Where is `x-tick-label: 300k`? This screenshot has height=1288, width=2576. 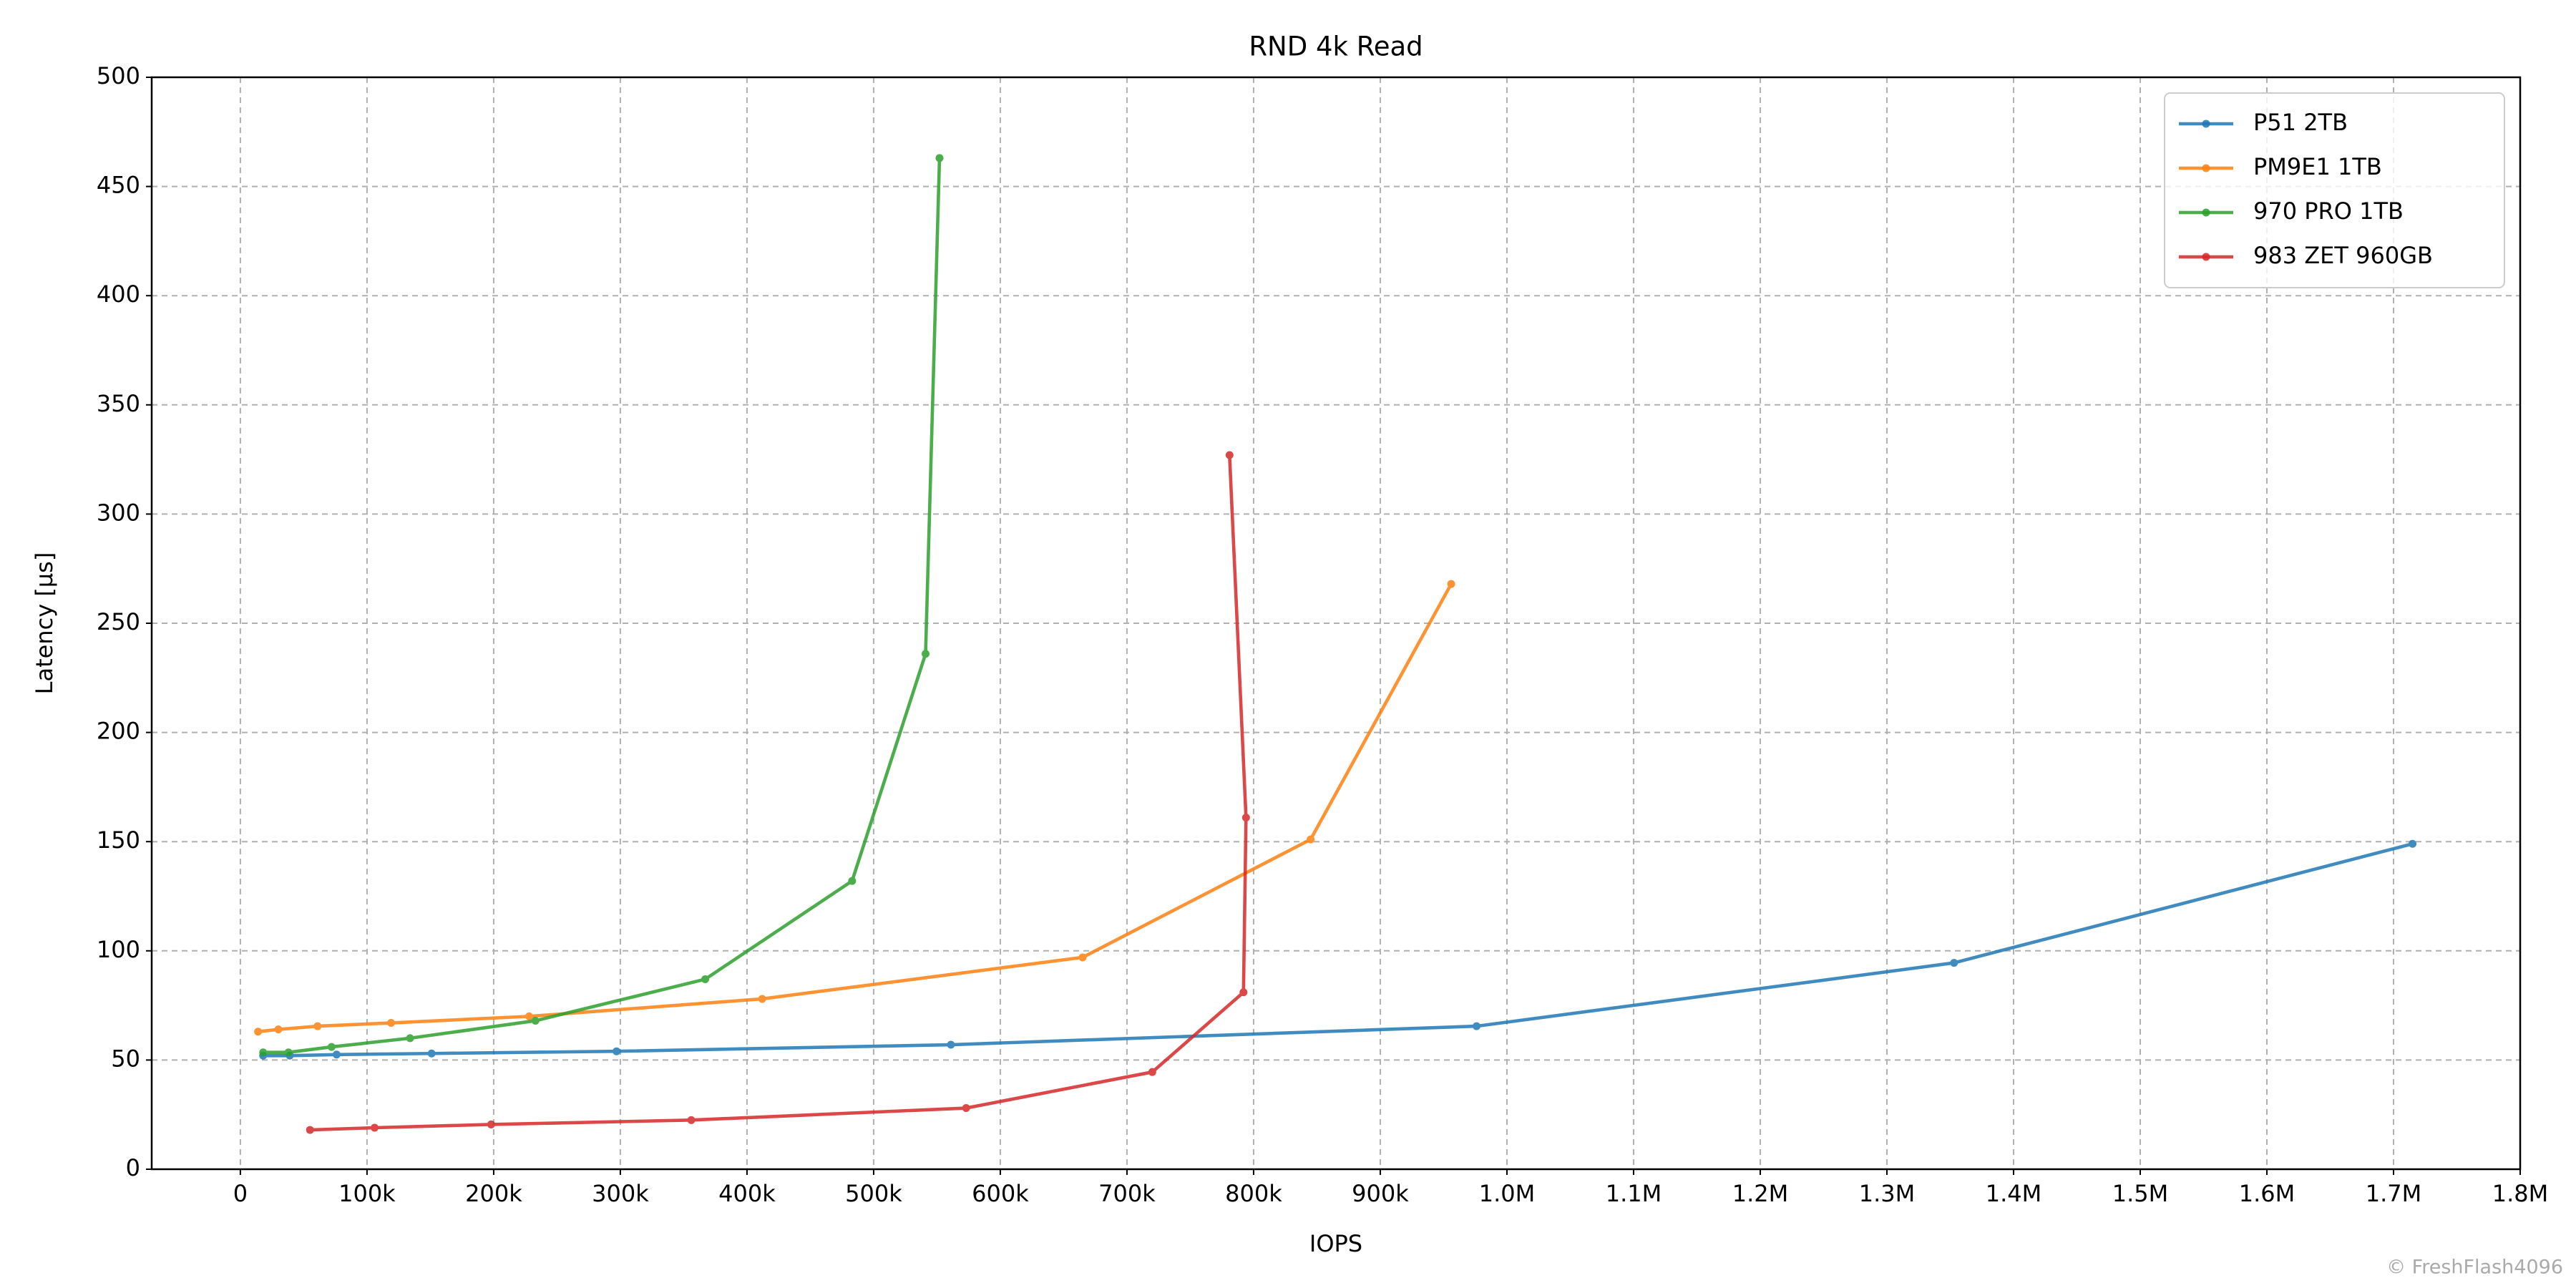 x-tick-label: 300k is located at coordinates (620, 1193).